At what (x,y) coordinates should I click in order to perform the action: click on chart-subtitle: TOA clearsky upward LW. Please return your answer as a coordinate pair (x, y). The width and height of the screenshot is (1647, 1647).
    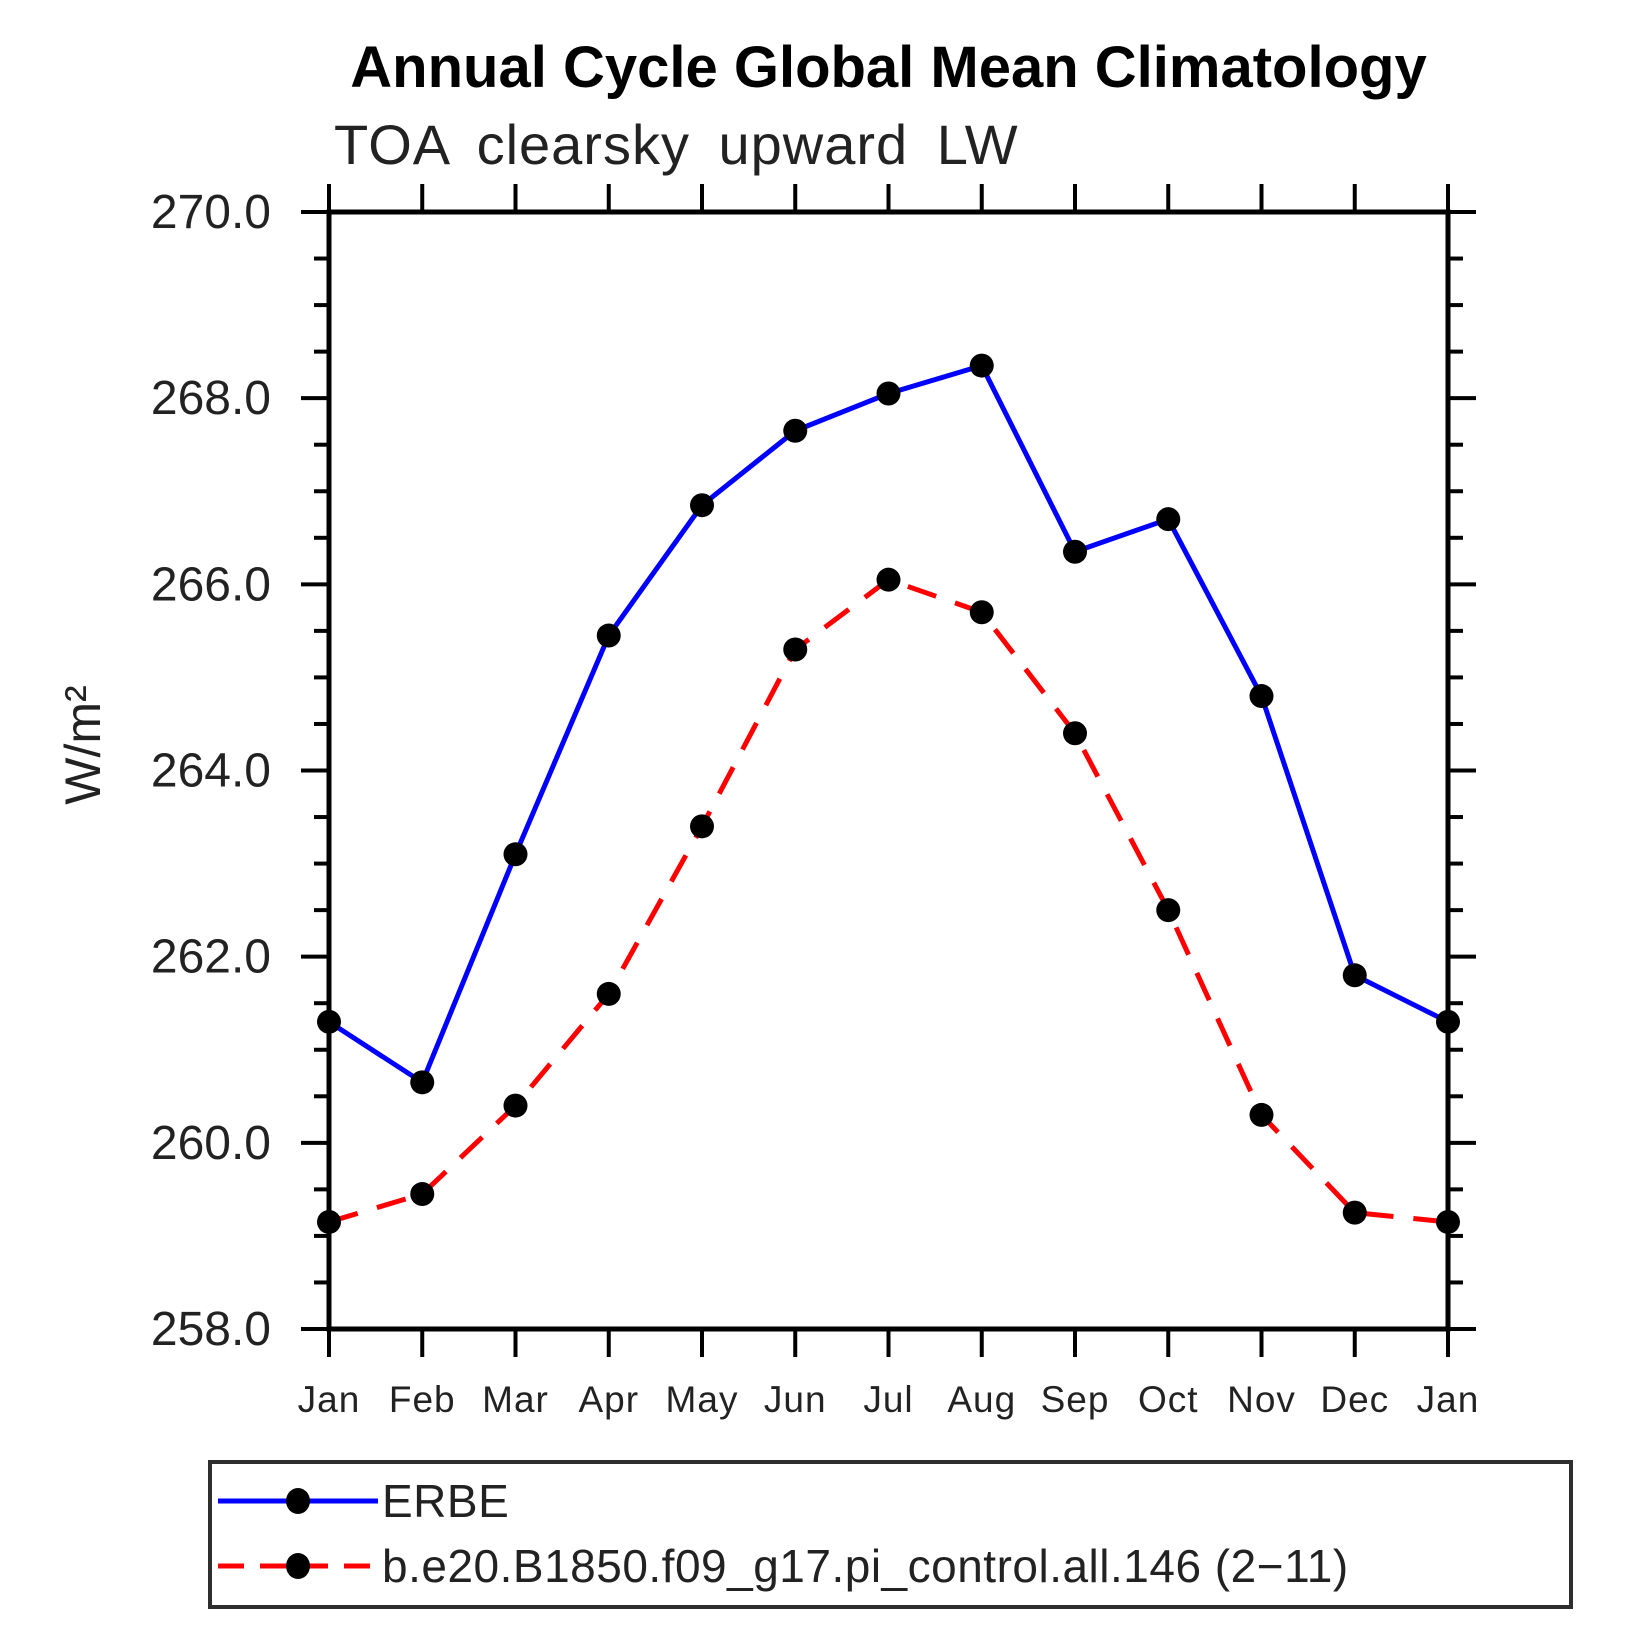
    Looking at the image, I should click on (676, 144).